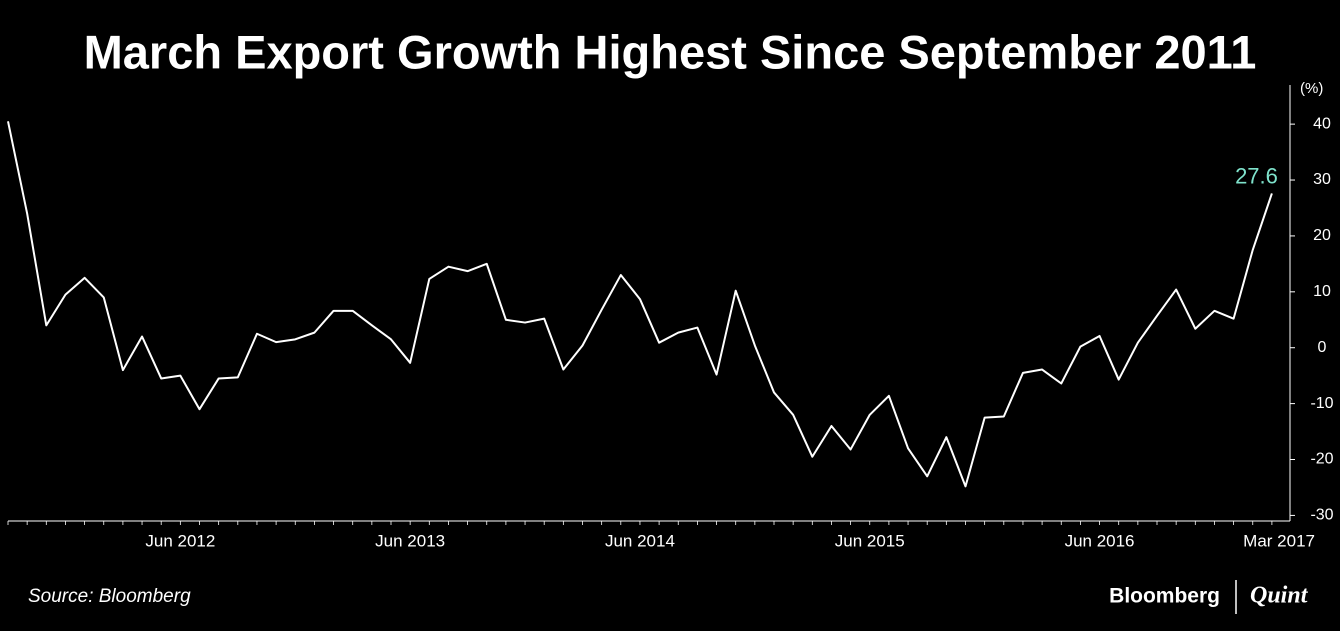 The height and width of the screenshot is (631, 1340). Describe the element at coordinates (1321, 403) in the screenshot. I see `y-tick-label: -10` at that location.